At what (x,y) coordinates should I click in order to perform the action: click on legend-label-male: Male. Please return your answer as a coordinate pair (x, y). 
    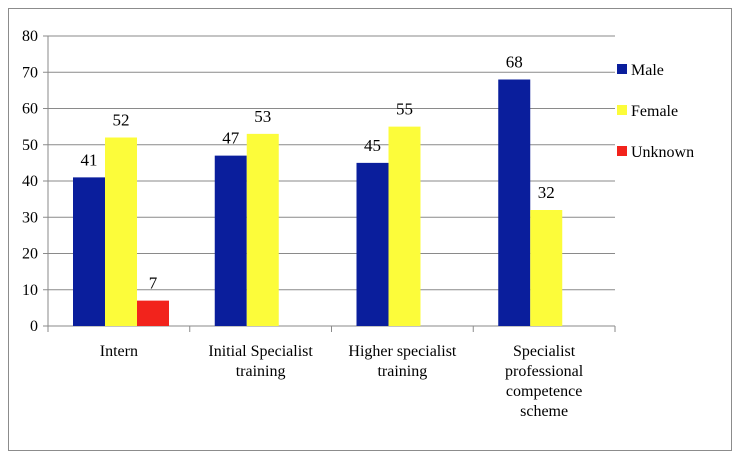
    Looking at the image, I should click on (647, 70).